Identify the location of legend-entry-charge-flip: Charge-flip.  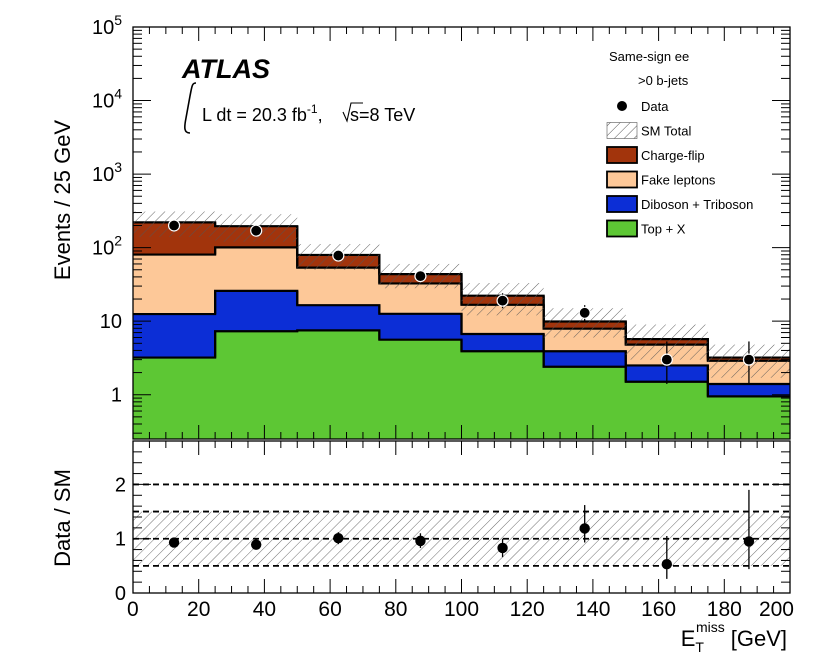
(655, 155).